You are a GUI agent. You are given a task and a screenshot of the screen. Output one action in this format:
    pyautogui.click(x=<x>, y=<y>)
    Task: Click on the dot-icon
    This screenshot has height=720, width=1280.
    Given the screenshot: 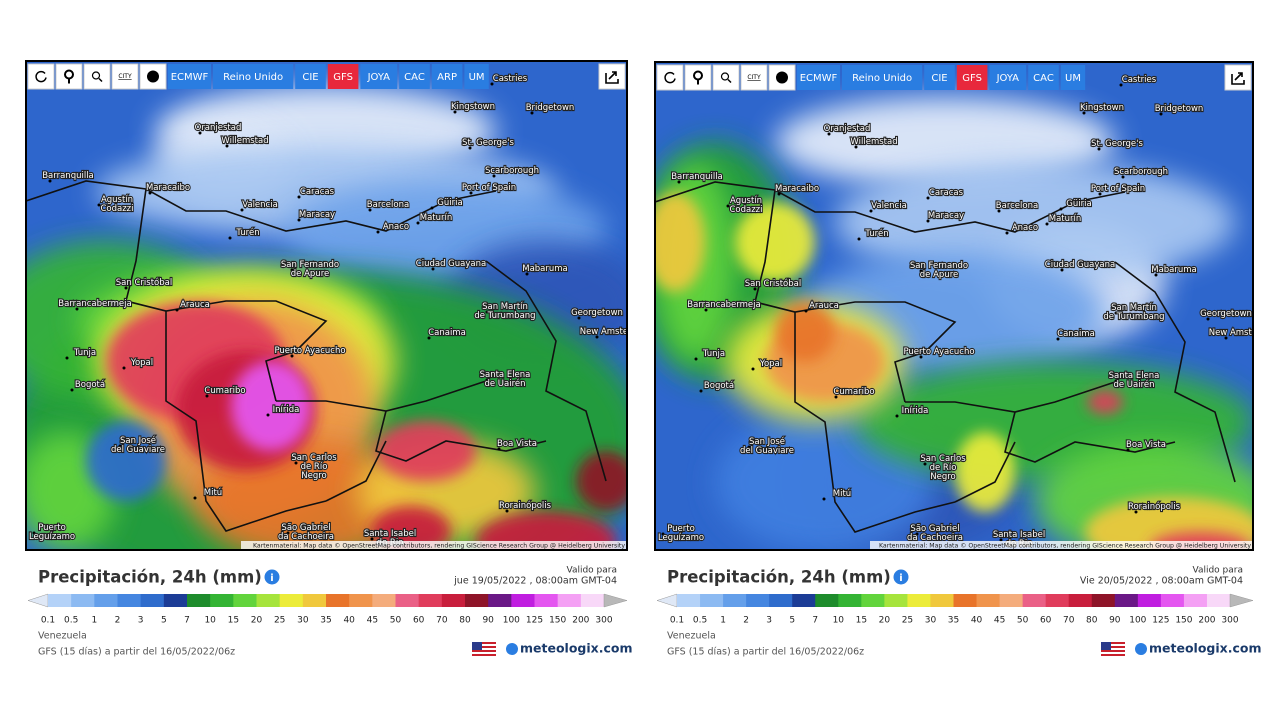 What is the action you would take?
    pyautogui.click(x=153, y=76)
    